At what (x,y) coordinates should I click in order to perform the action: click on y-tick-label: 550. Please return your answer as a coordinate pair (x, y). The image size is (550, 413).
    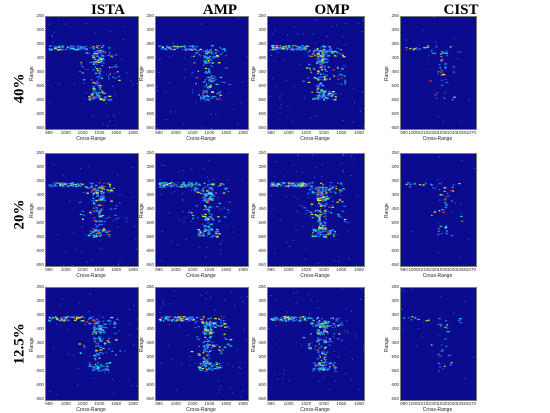
    Looking at the image, I should click on (37, 370).